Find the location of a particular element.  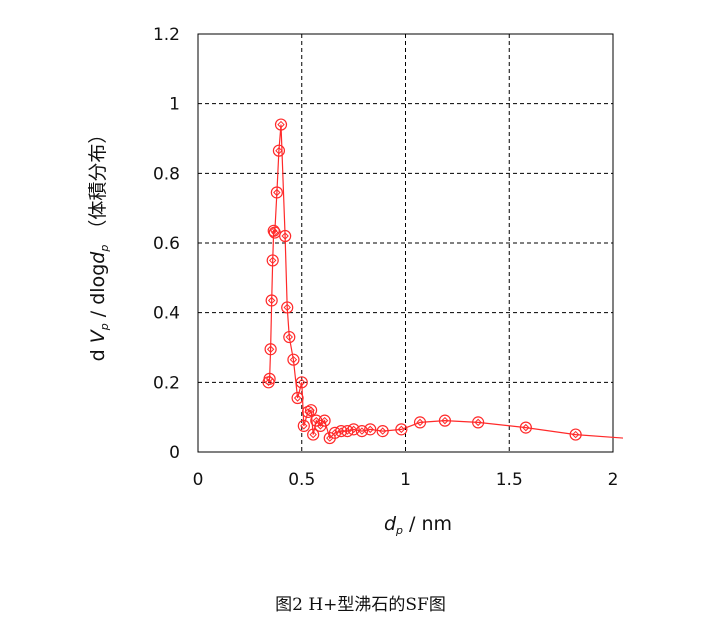

x-tick-label: 2 is located at coordinates (613, 480).